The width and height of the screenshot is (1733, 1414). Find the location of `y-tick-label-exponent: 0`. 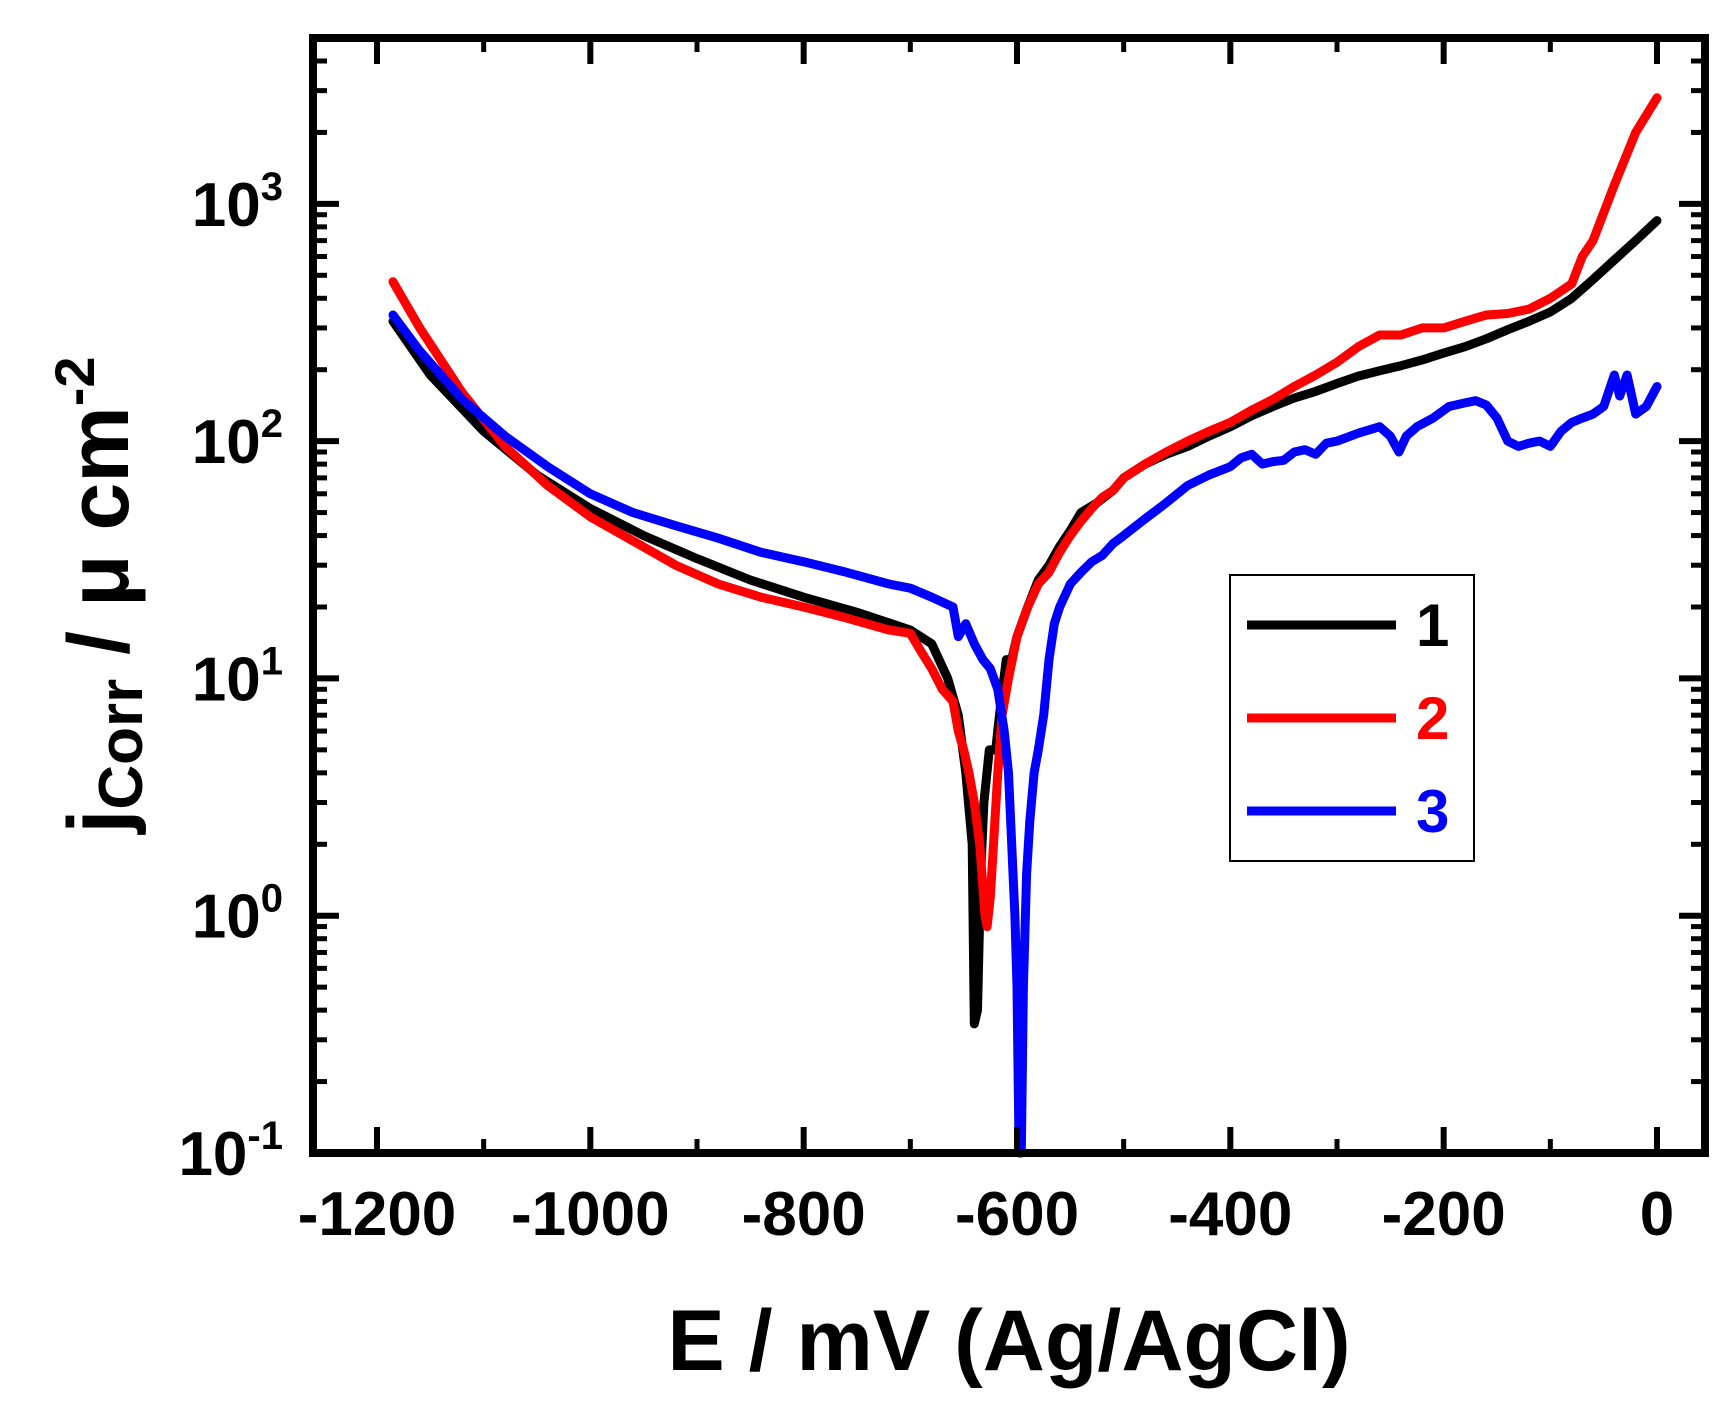

y-tick-label-exponent: 0 is located at coordinates (272, 899).